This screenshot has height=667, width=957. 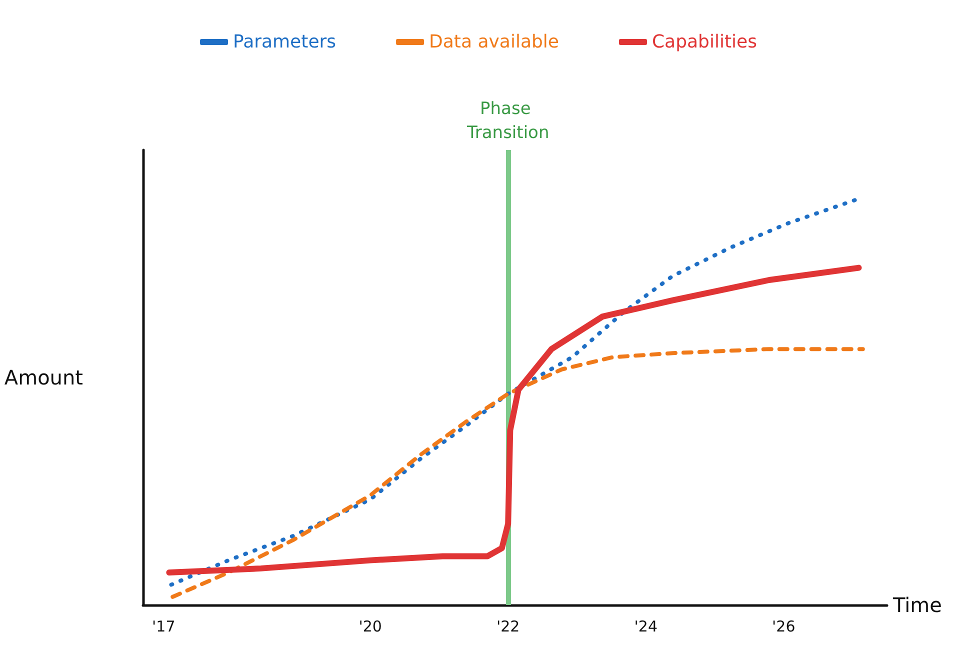 What do you see at coordinates (508, 627) in the screenshot?
I see `x-tick-label: '22` at bounding box center [508, 627].